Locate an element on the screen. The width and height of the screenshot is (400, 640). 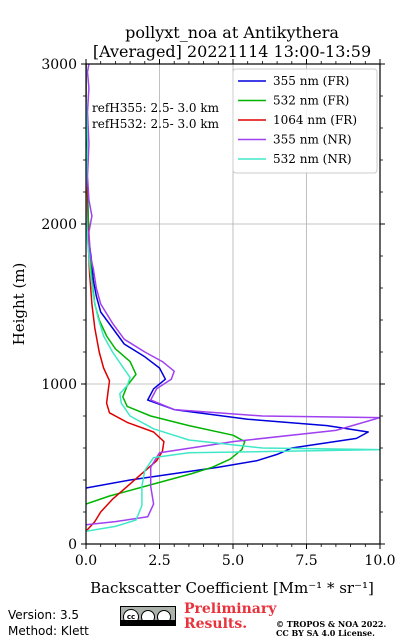
chart-title-line2: [Averaged] 20221114 13:00-13:59 is located at coordinates (232, 51).